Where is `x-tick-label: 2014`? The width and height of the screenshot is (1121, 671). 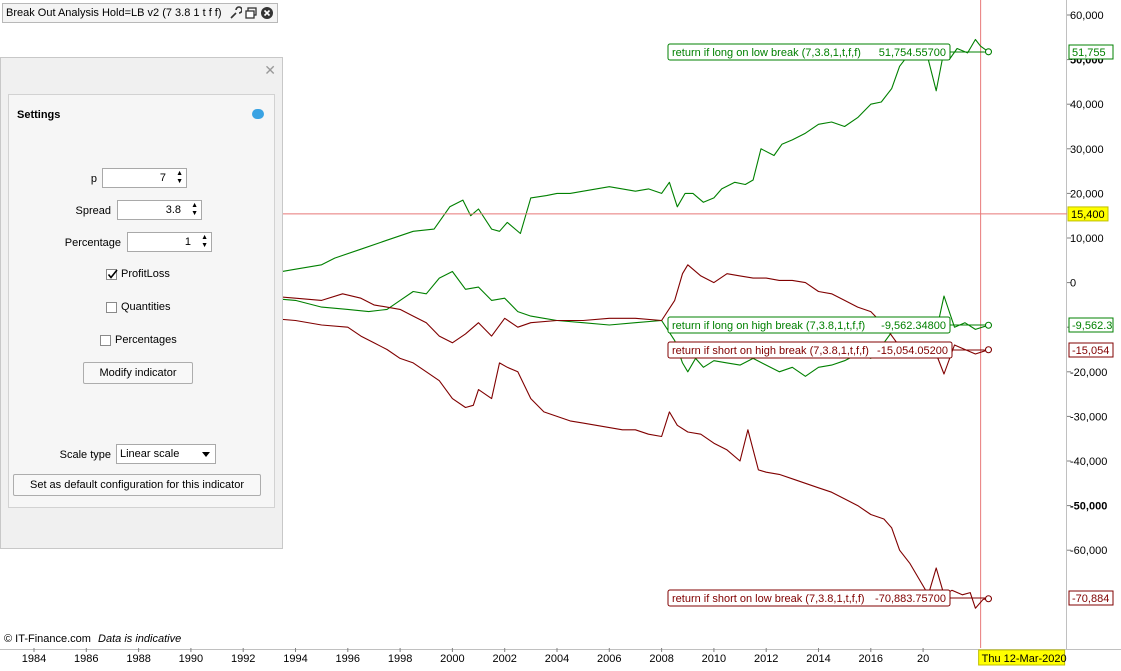 x-tick-label: 2014 is located at coordinates (818, 659).